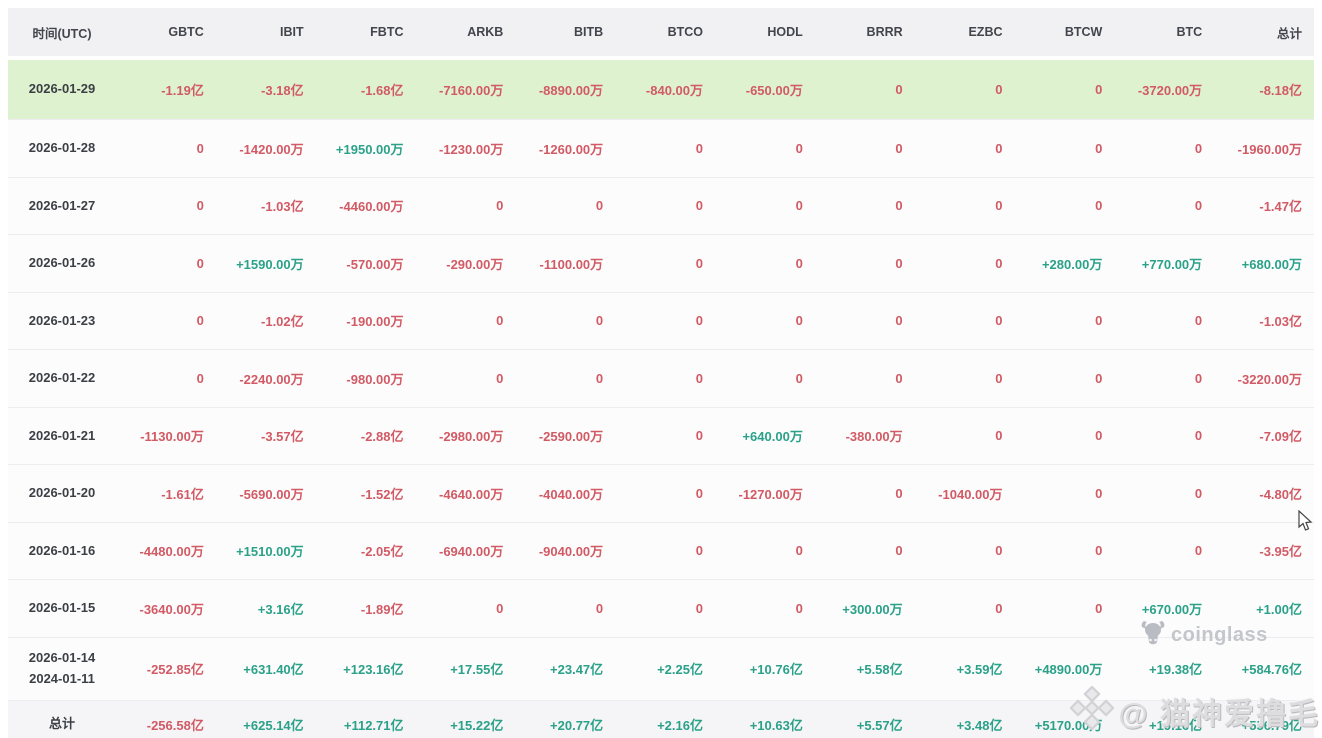  What do you see at coordinates (471, 90) in the screenshot?
I see `value-cell-arkb: -7160.00万` at bounding box center [471, 90].